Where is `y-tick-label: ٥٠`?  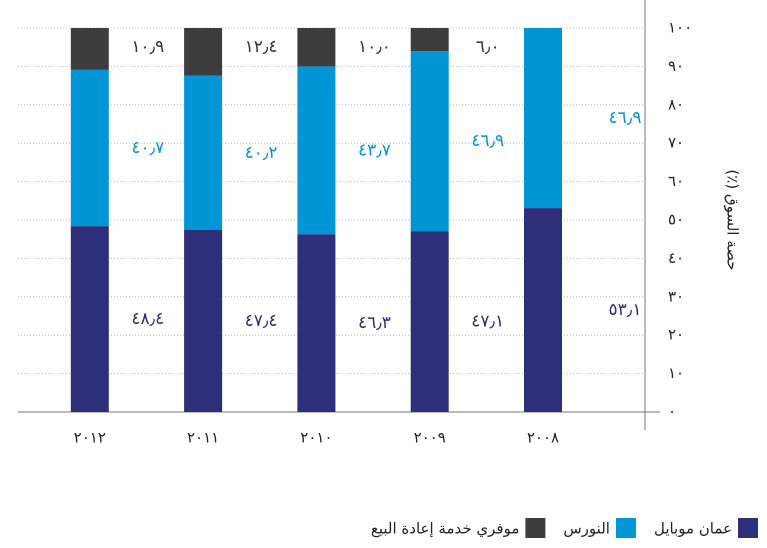
y-tick-label: ٥٠ is located at coordinates (676, 220).